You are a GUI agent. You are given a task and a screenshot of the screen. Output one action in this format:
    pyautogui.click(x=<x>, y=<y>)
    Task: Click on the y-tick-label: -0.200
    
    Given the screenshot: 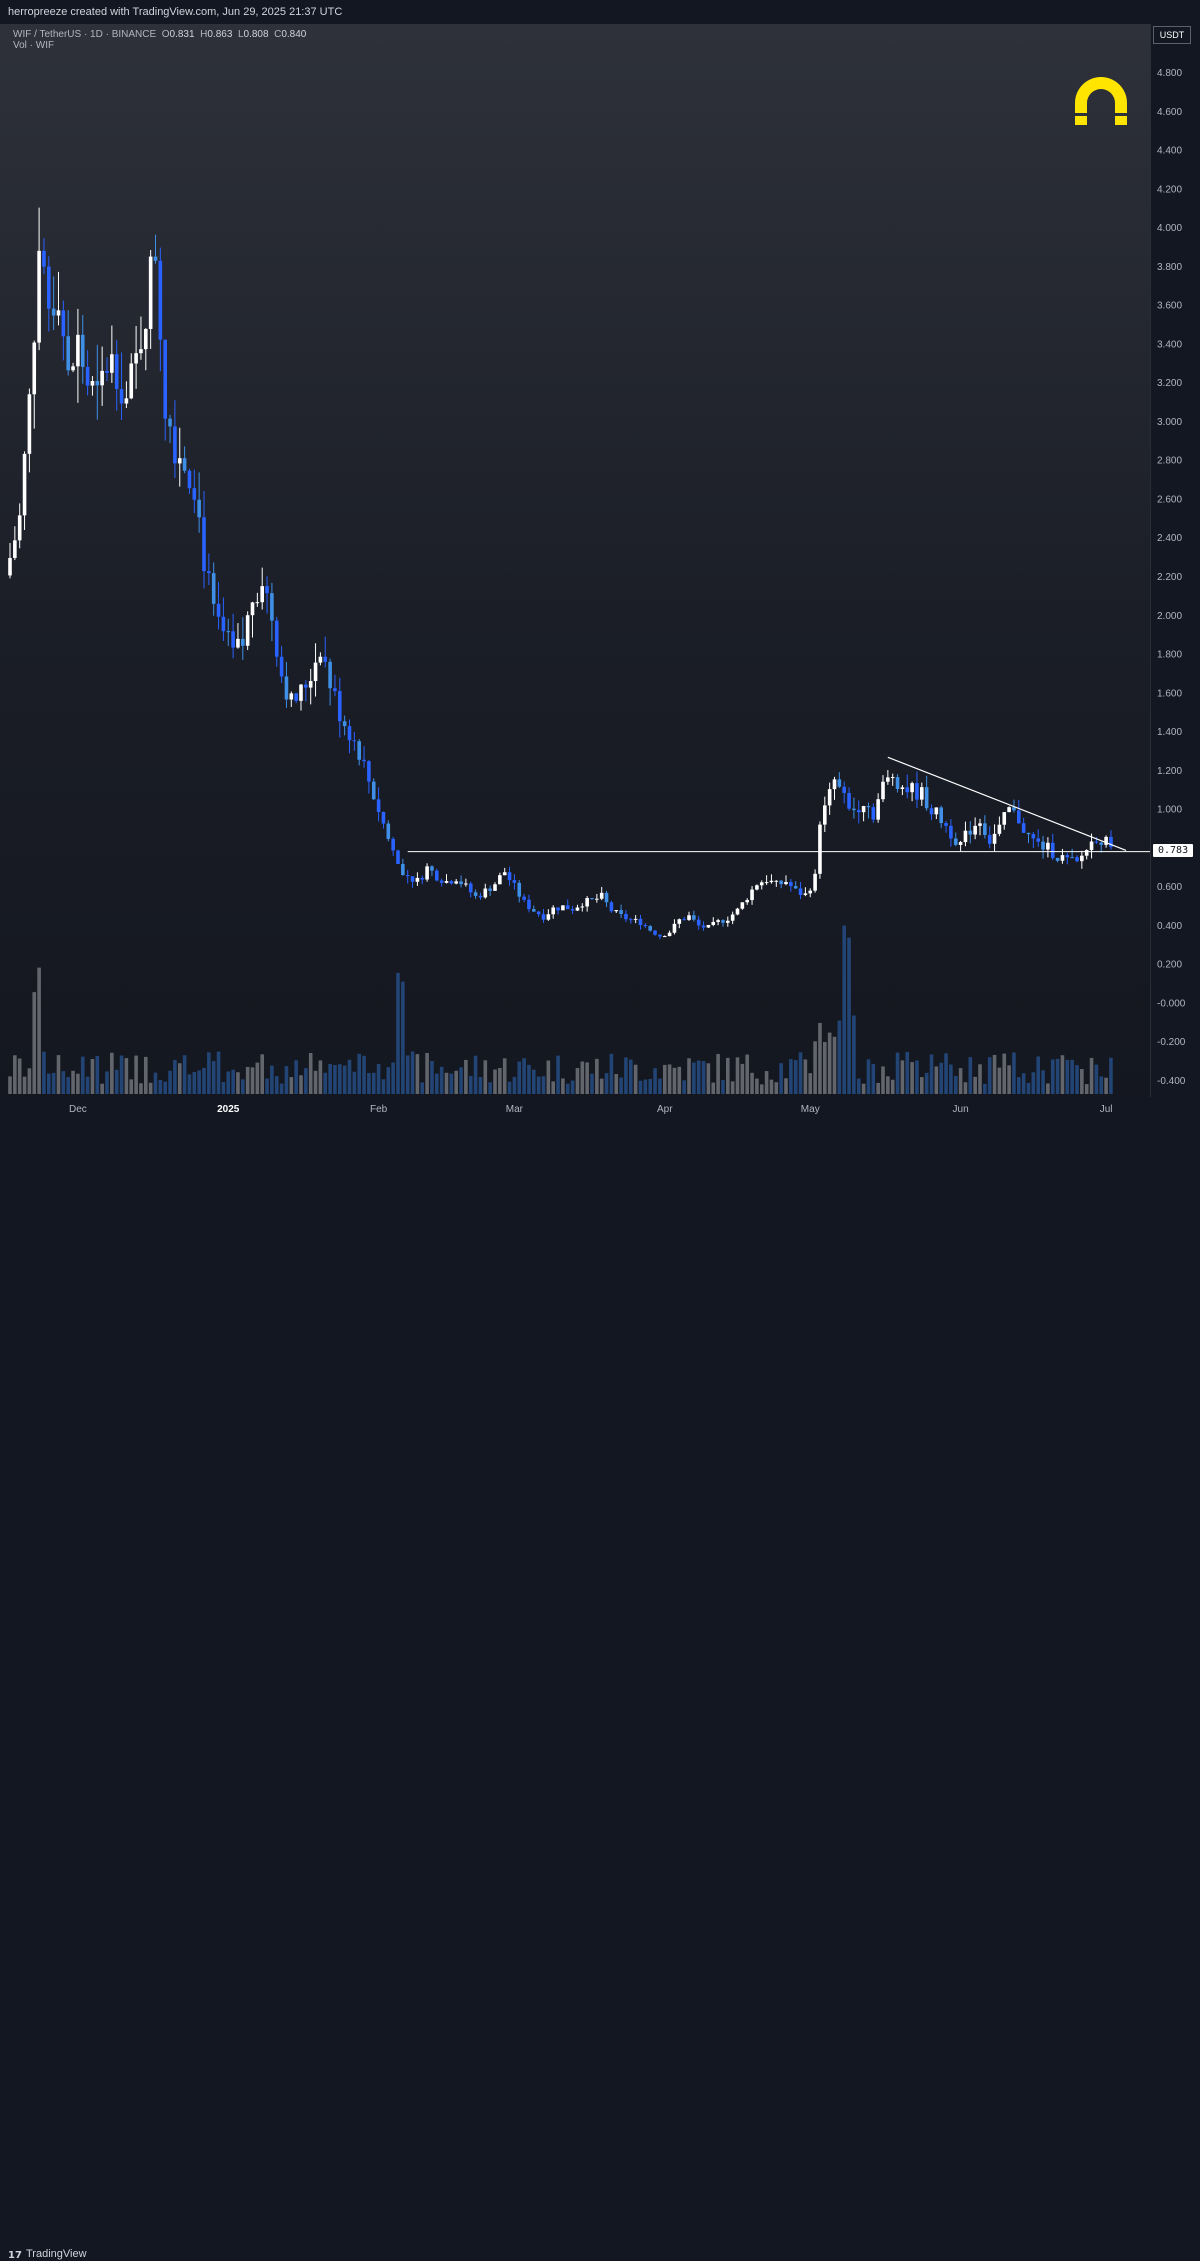 What is the action you would take?
    pyautogui.click(x=1171, y=1042)
    